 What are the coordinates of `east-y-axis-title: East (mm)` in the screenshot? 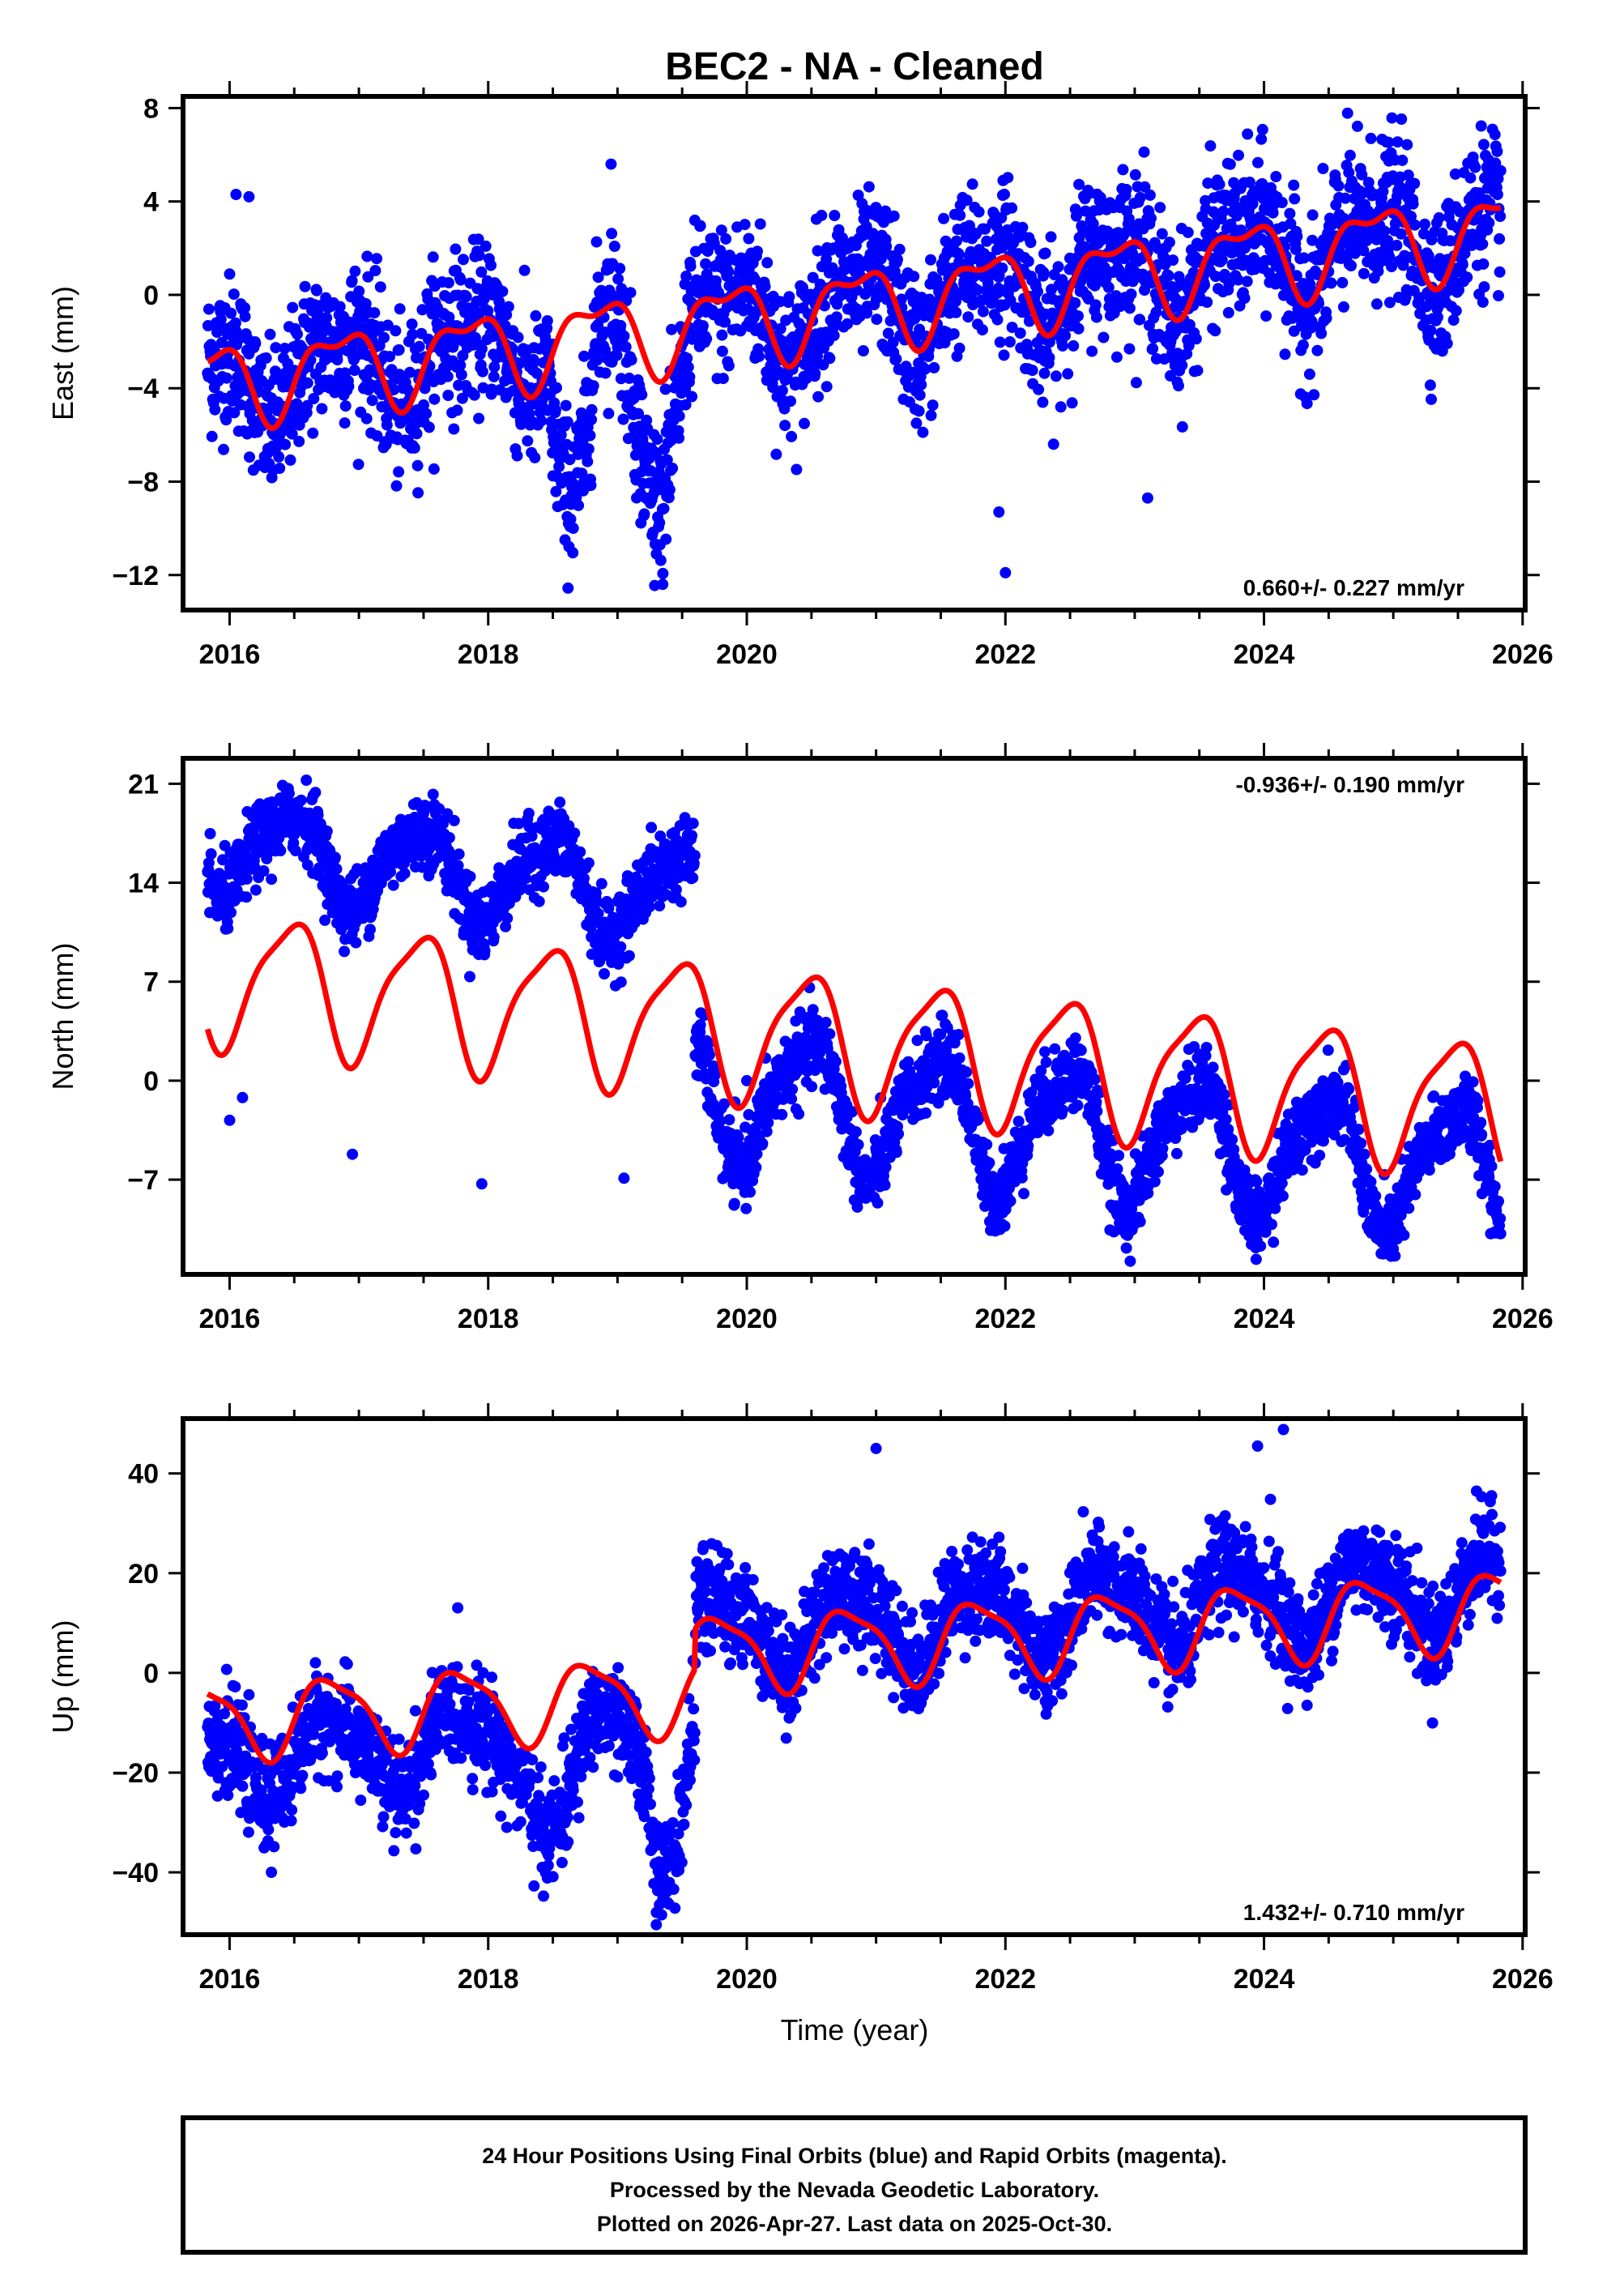 It's located at (62, 353).